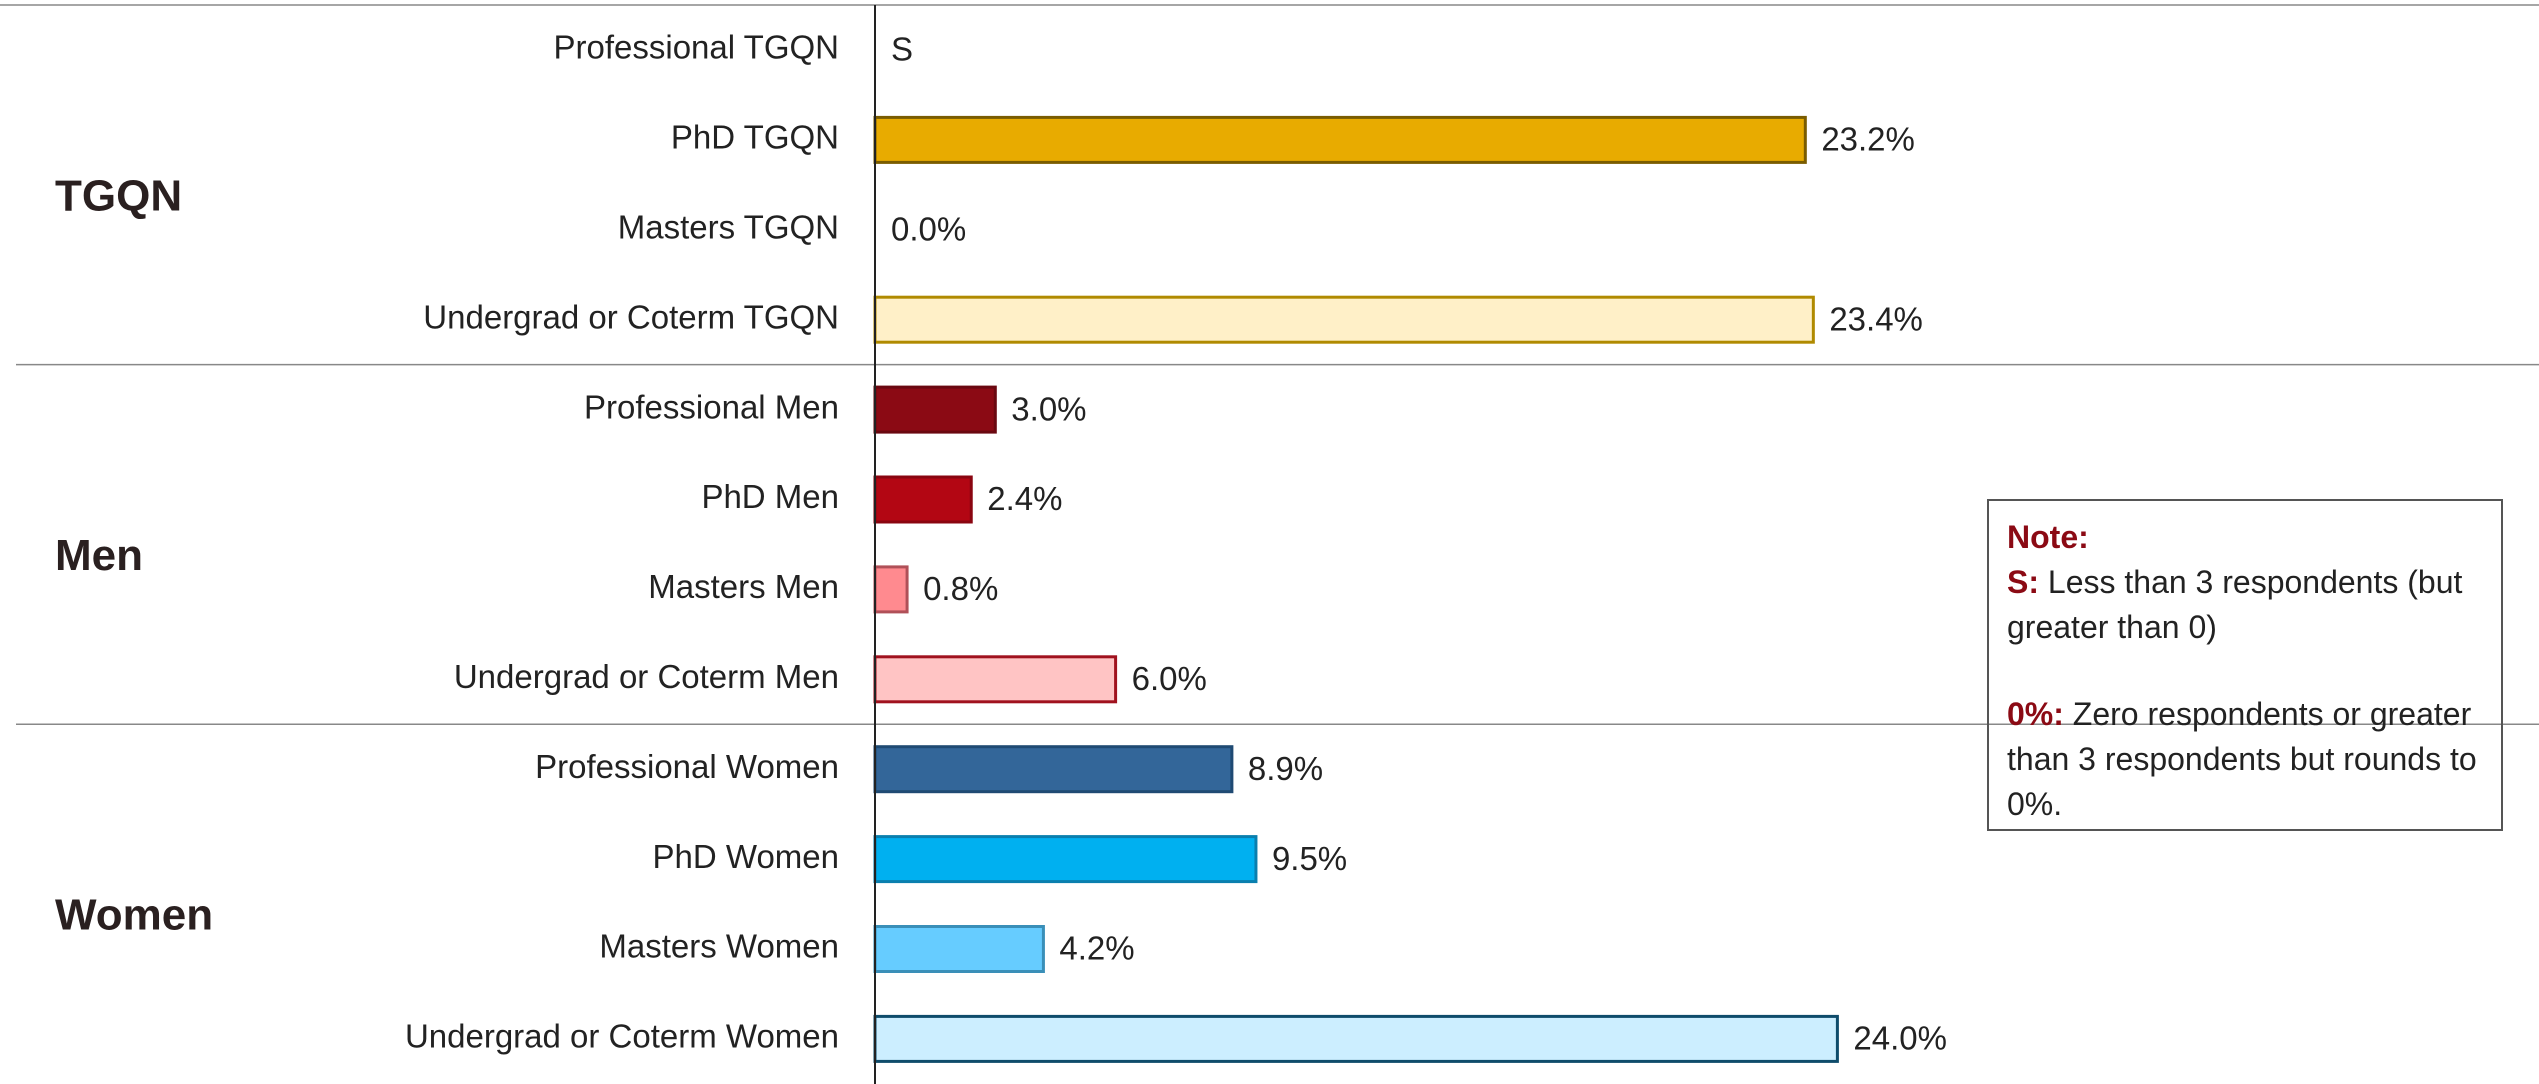 The width and height of the screenshot is (2539, 1084). I want to click on category-label: Masters TGQN, so click(728, 227).